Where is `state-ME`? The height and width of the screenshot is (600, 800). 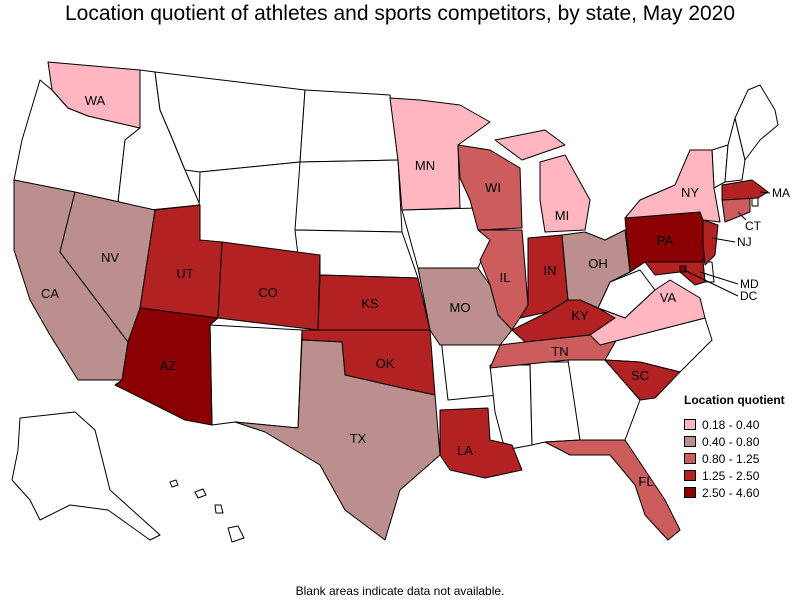 state-ME is located at coordinates (756, 122).